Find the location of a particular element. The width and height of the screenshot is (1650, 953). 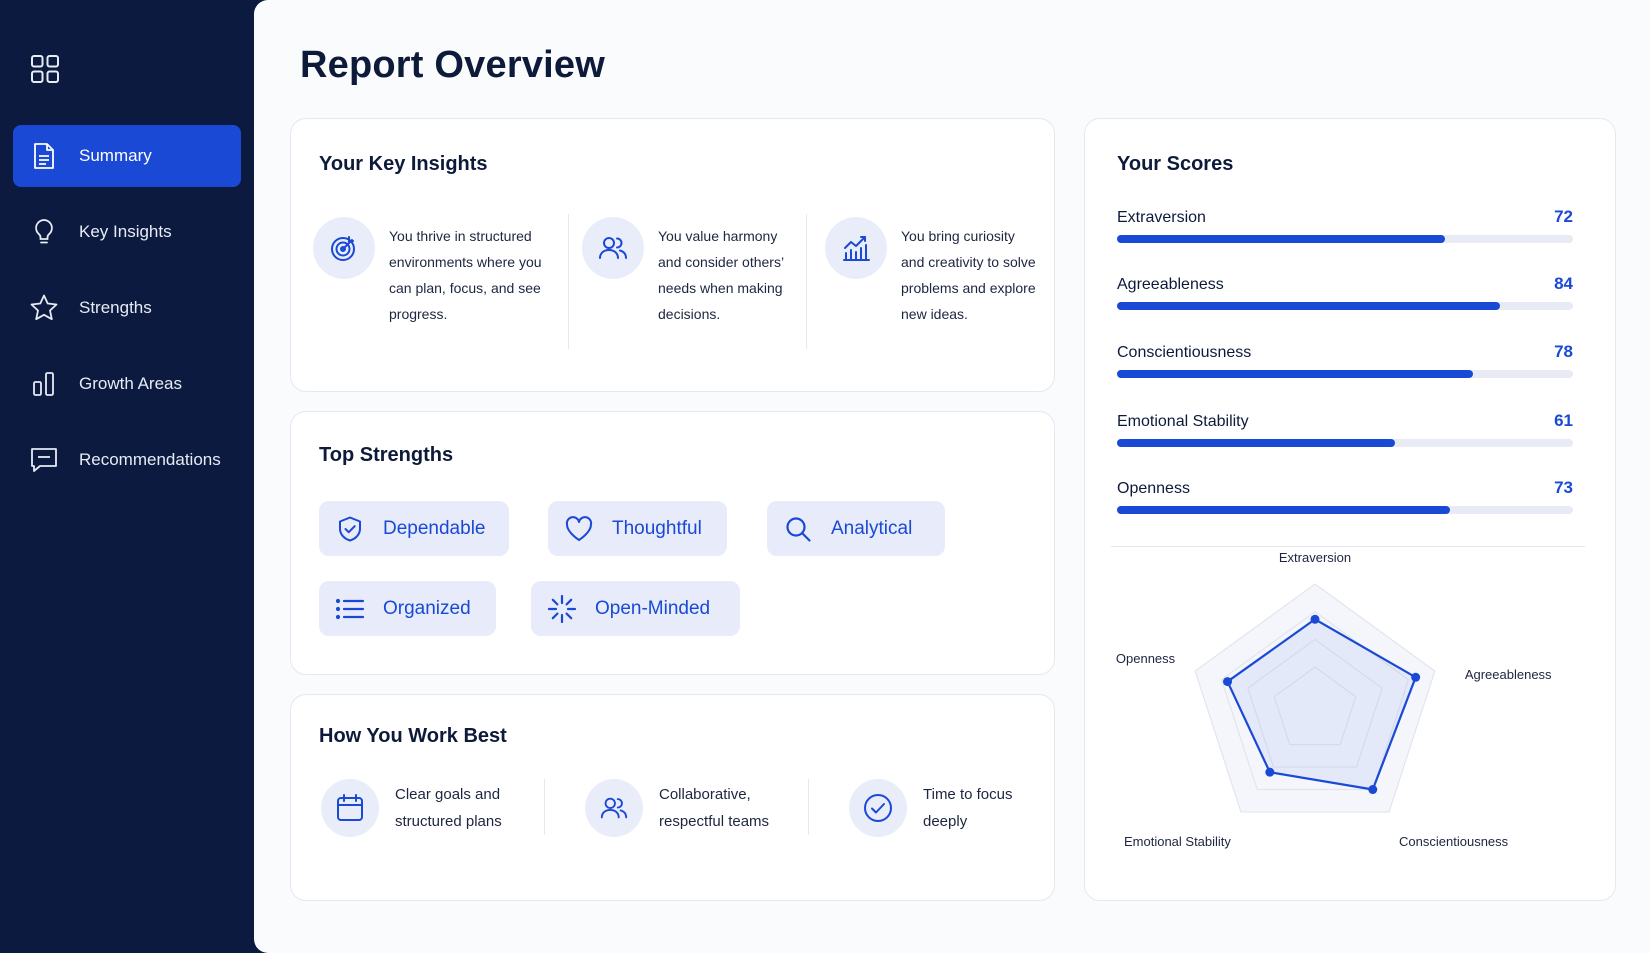

radar-axis-label: Agreeableness is located at coordinates (1508, 674).